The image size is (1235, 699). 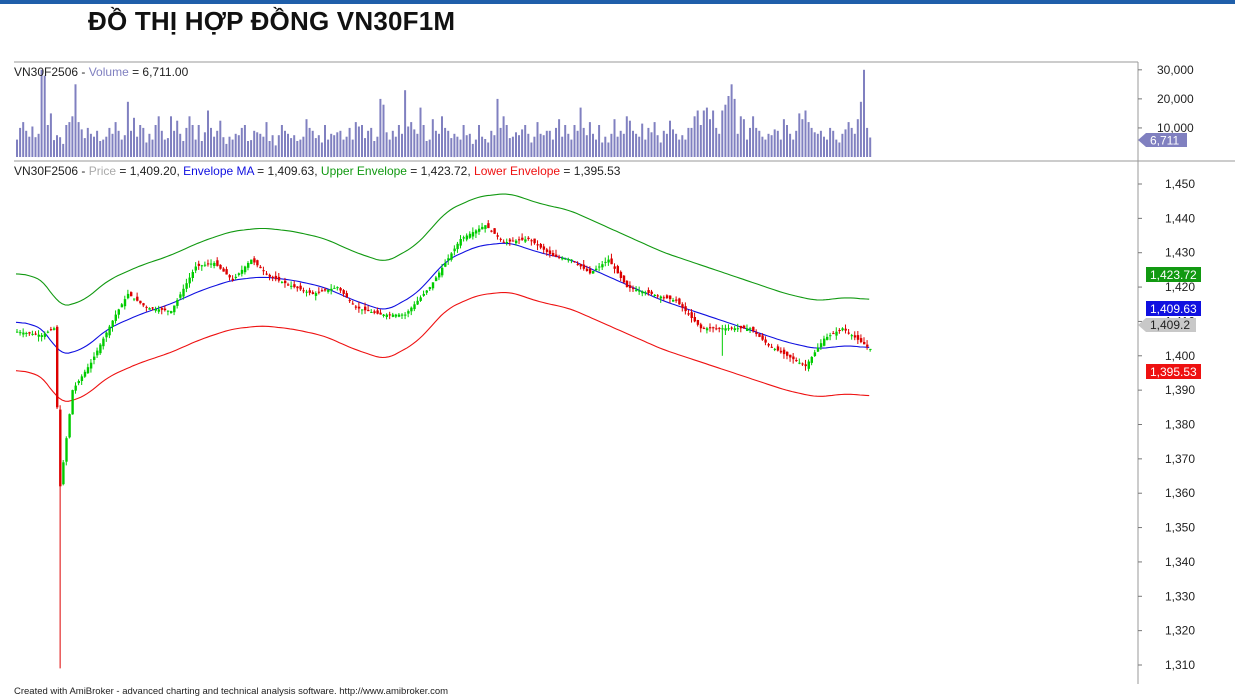 What do you see at coordinates (1180, 562) in the screenshot?
I see `price-axis-label: 1,340` at bounding box center [1180, 562].